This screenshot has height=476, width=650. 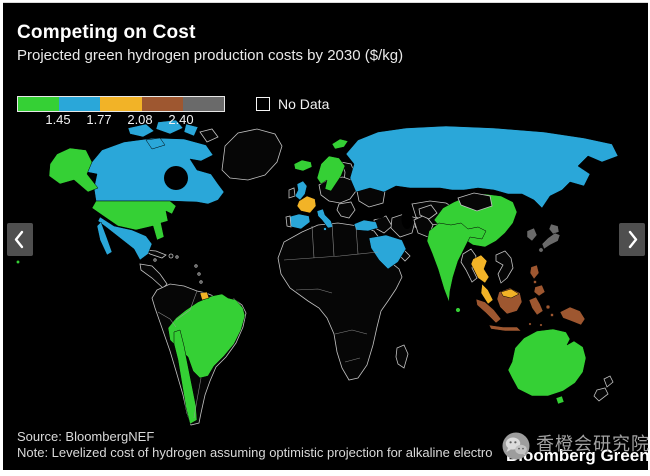 I want to click on legend-swatch-yellow, so click(x=121, y=104).